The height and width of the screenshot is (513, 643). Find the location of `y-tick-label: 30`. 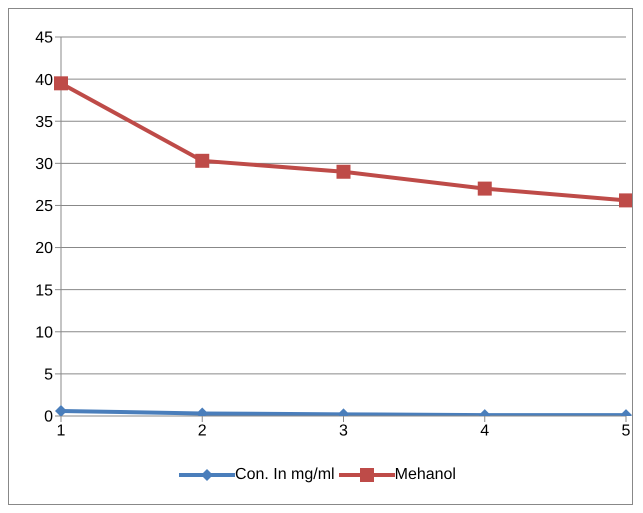

y-tick-label: 30 is located at coordinates (44, 165).